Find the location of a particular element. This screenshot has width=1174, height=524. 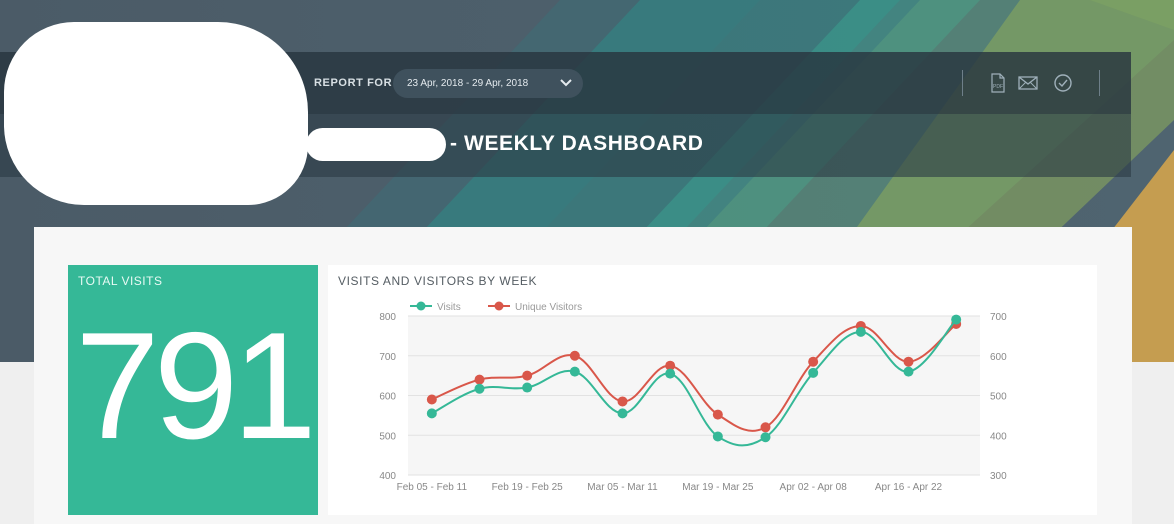

date-range-value: 23 Apr, 2018 - 29 Apr, 2018 is located at coordinates (468, 83).